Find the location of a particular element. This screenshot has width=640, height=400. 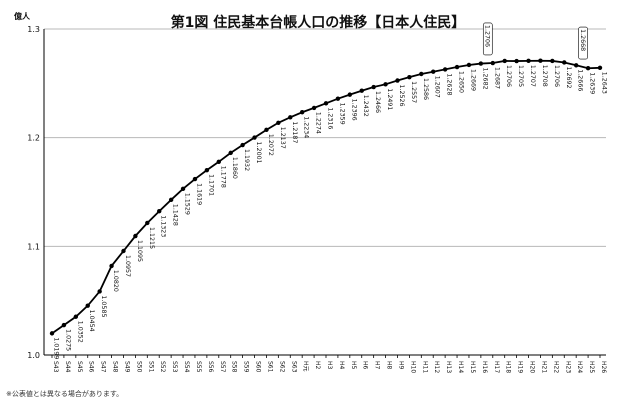

x-tick-label: H21 is located at coordinates (543, 367).